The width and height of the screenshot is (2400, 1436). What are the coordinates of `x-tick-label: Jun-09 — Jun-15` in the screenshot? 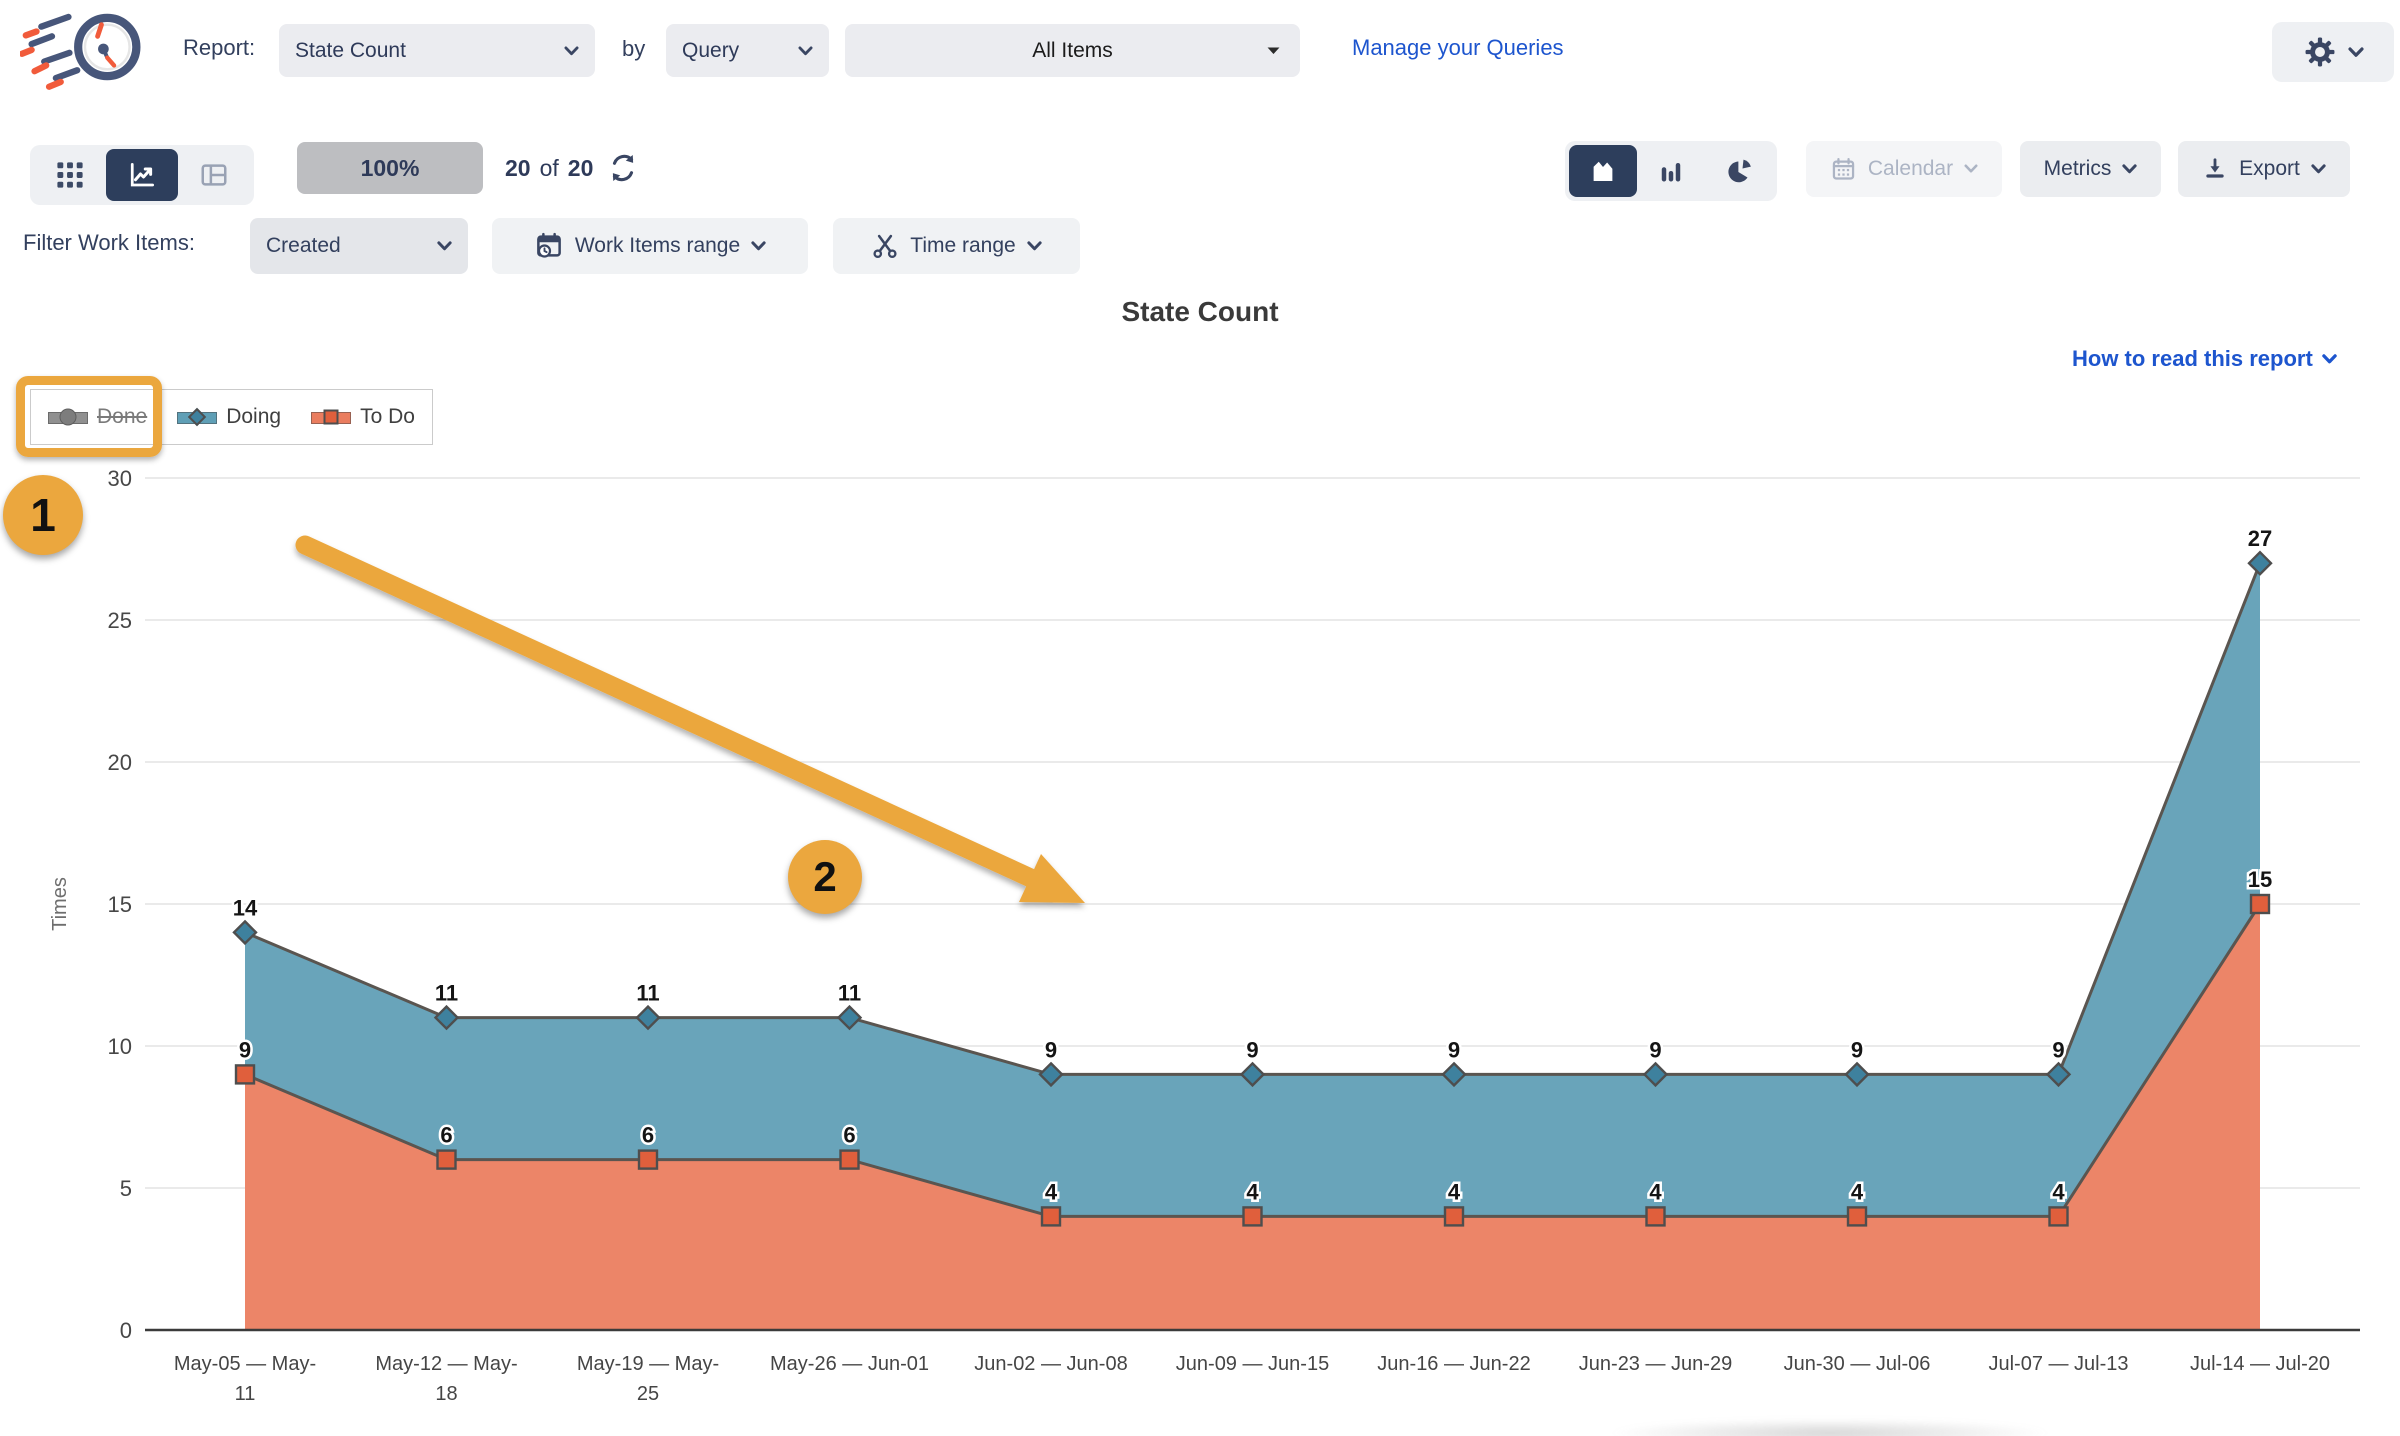 It's located at (1252, 1364).